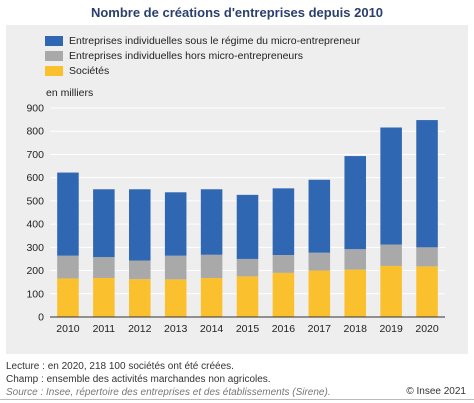 This screenshot has width=474, height=403. What do you see at coordinates (35, 271) in the screenshot?
I see `y-tick-label: 200` at bounding box center [35, 271].